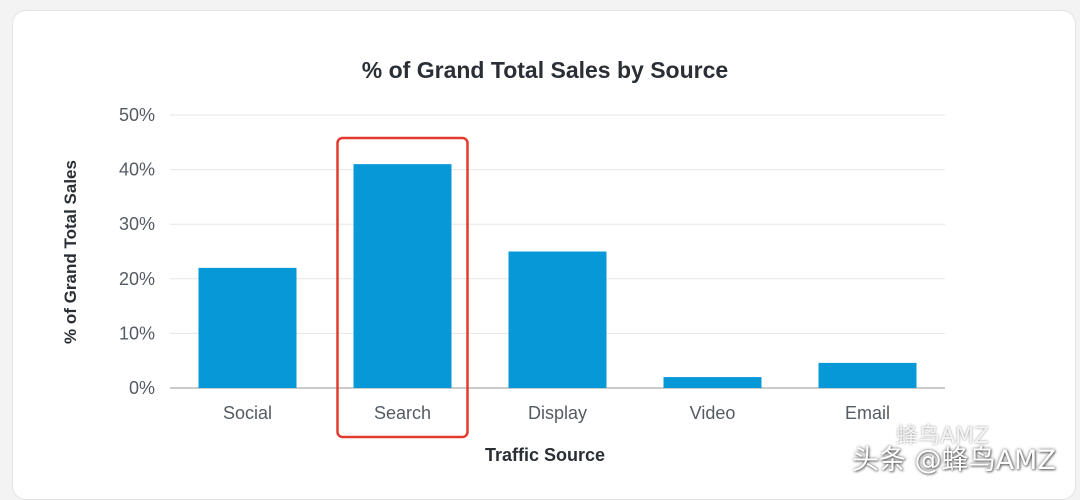 The width and height of the screenshot is (1080, 500). Describe the element at coordinates (402, 413) in the screenshot. I see `x-tick-label: Search` at that location.